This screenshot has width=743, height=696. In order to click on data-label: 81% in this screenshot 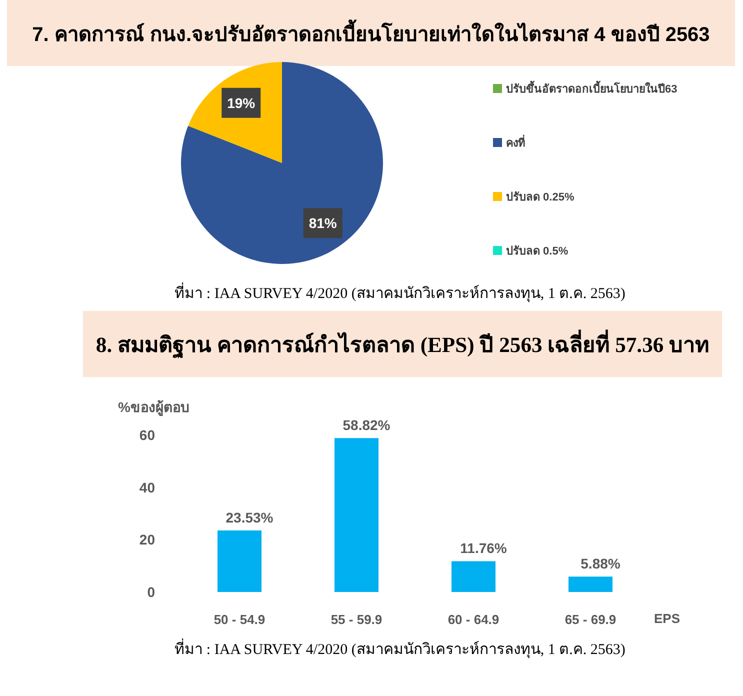, I will do `click(323, 223)`.